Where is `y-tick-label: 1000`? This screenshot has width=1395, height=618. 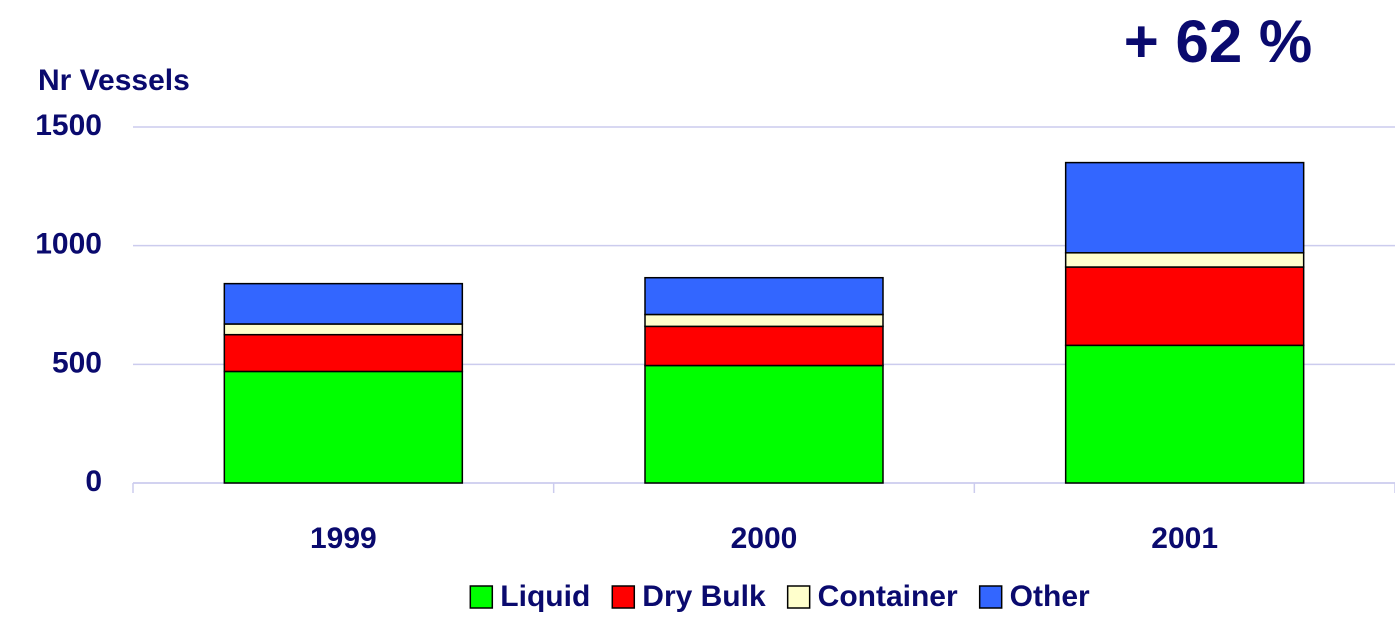 y-tick-label: 1000 is located at coordinates (68, 244).